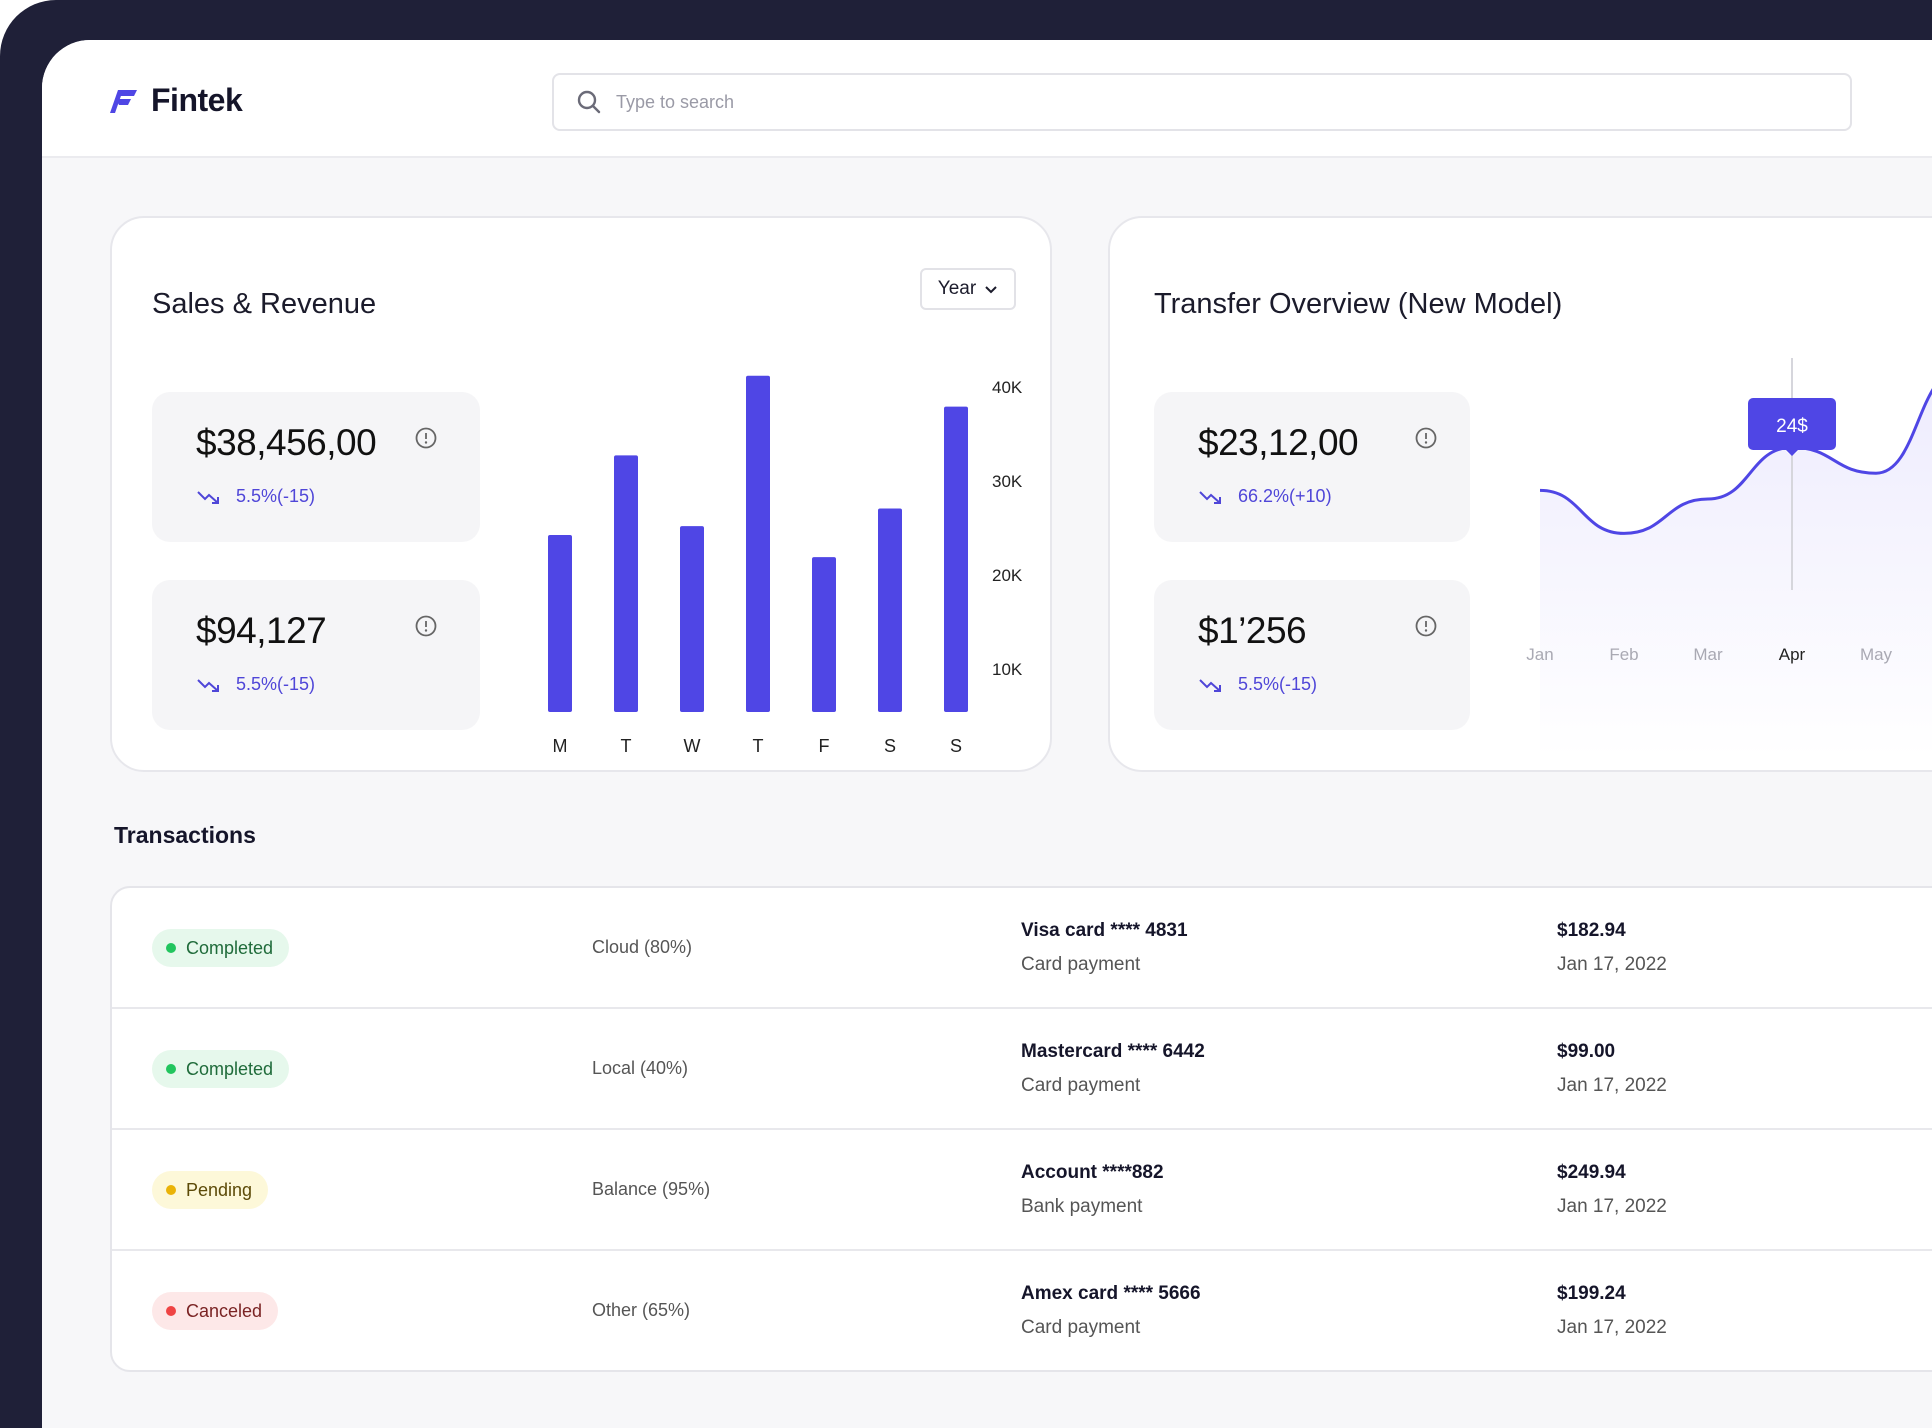 The height and width of the screenshot is (1428, 1932). What do you see at coordinates (1007, 481) in the screenshot?
I see `y-tick-label: 30K` at bounding box center [1007, 481].